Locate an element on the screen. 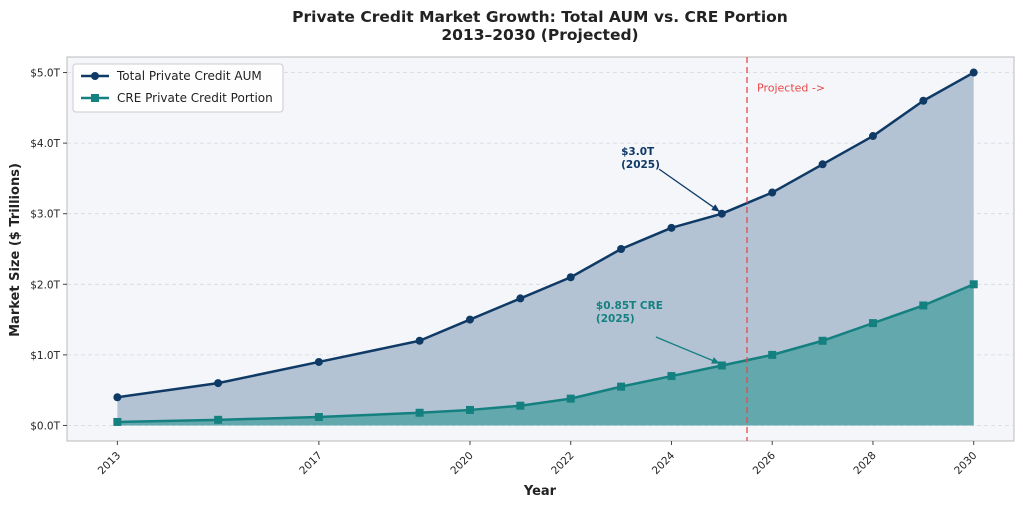 This screenshot has height=506, width=1023. y-axis-label: Market Size ($ Trillions) is located at coordinates (15, 250).